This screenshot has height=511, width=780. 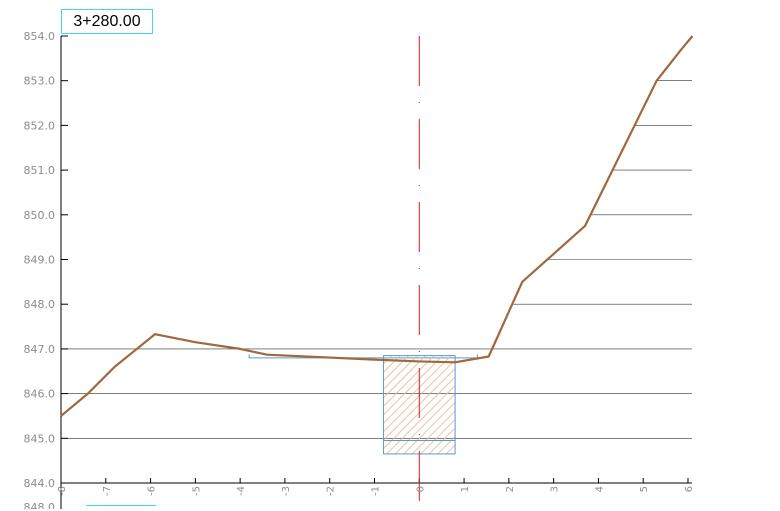 What do you see at coordinates (286, 491) in the screenshot?
I see `x-tick-label: -3` at bounding box center [286, 491].